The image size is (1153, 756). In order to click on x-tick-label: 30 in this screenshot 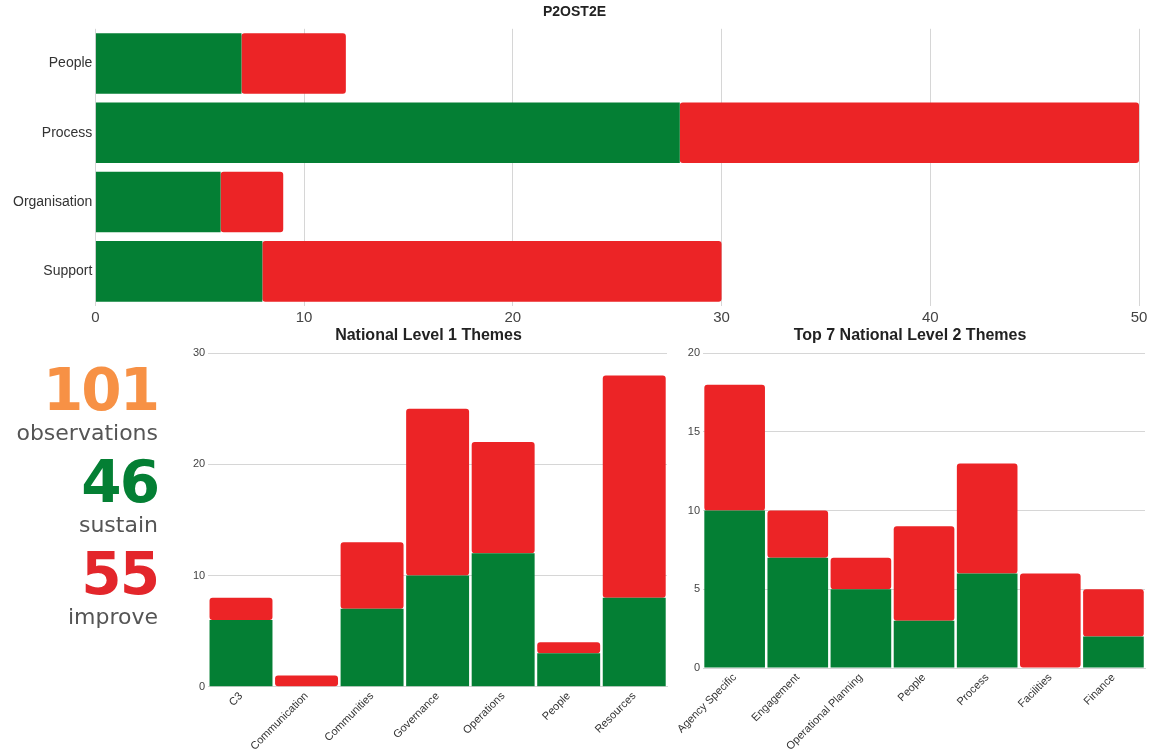, I will do `click(721, 317)`.